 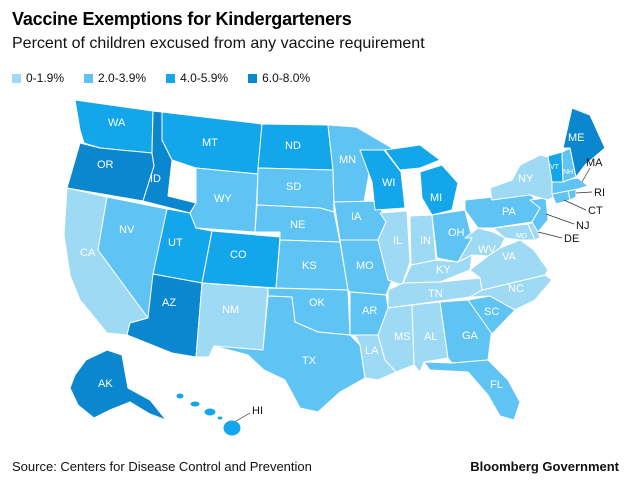 I want to click on legend-item-3: 6.0-8.0%, so click(x=279, y=78).